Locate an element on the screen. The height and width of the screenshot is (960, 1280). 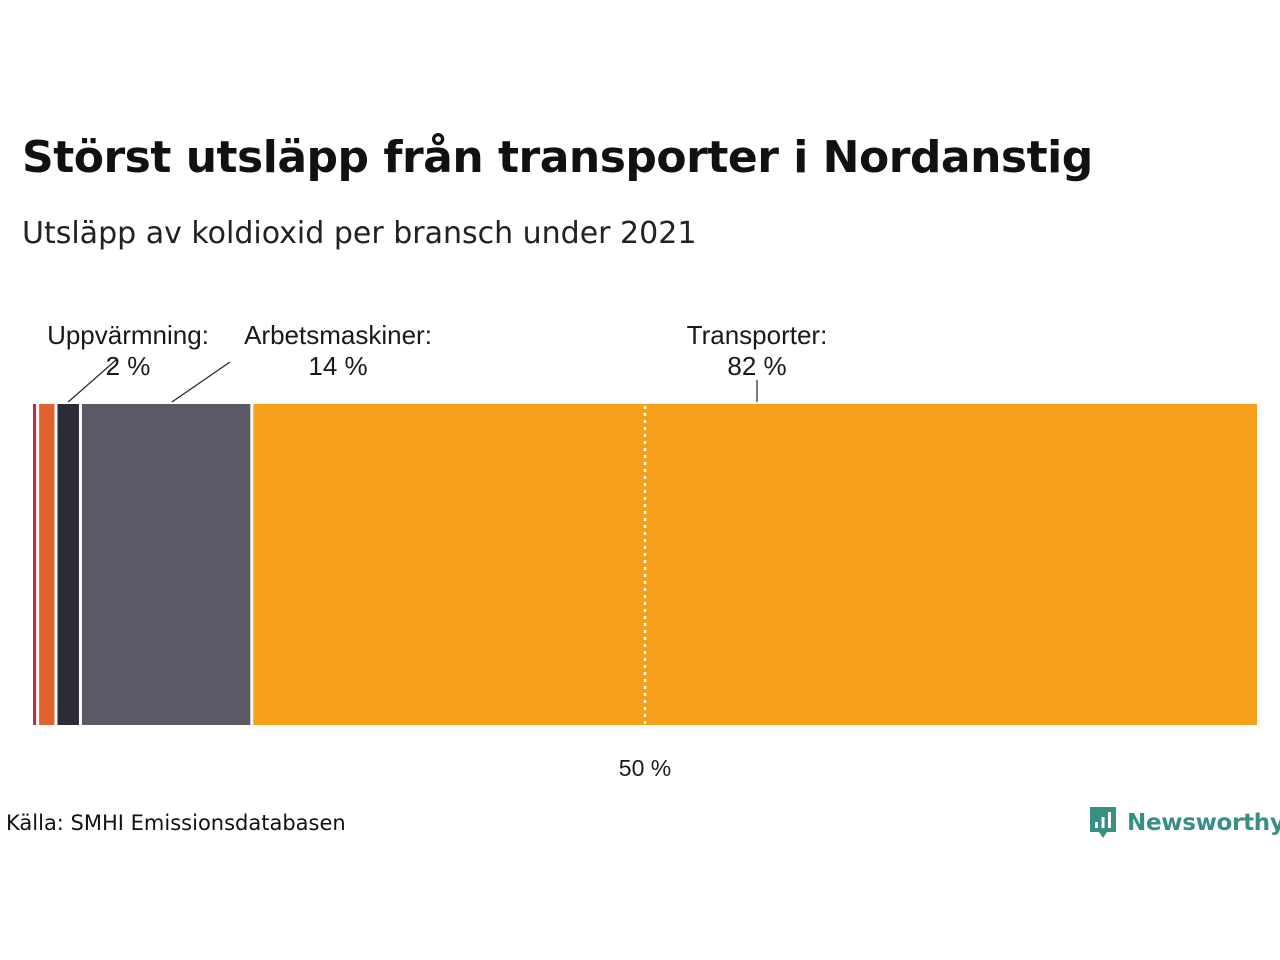
source-note: Källa: SMHI Emissionsdatabasen is located at coordinates (176, 823).